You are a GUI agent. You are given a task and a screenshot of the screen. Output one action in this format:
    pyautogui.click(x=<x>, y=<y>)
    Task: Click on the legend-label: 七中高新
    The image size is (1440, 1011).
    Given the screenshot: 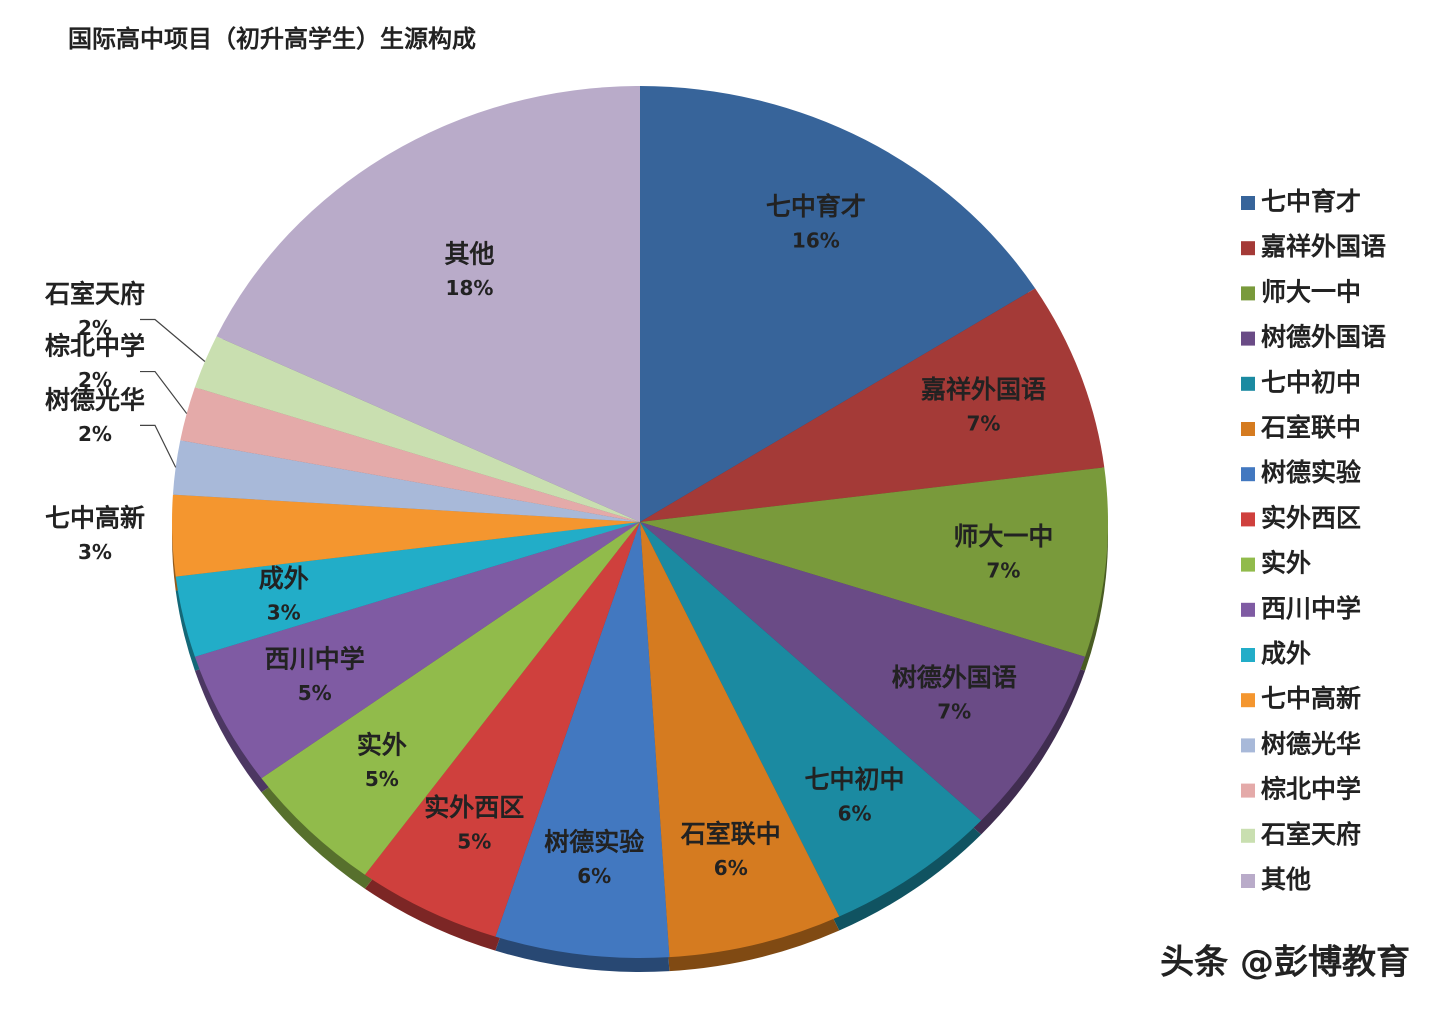 What is the action you would take?
    pyautogui.click(x=1311, y=698)
    